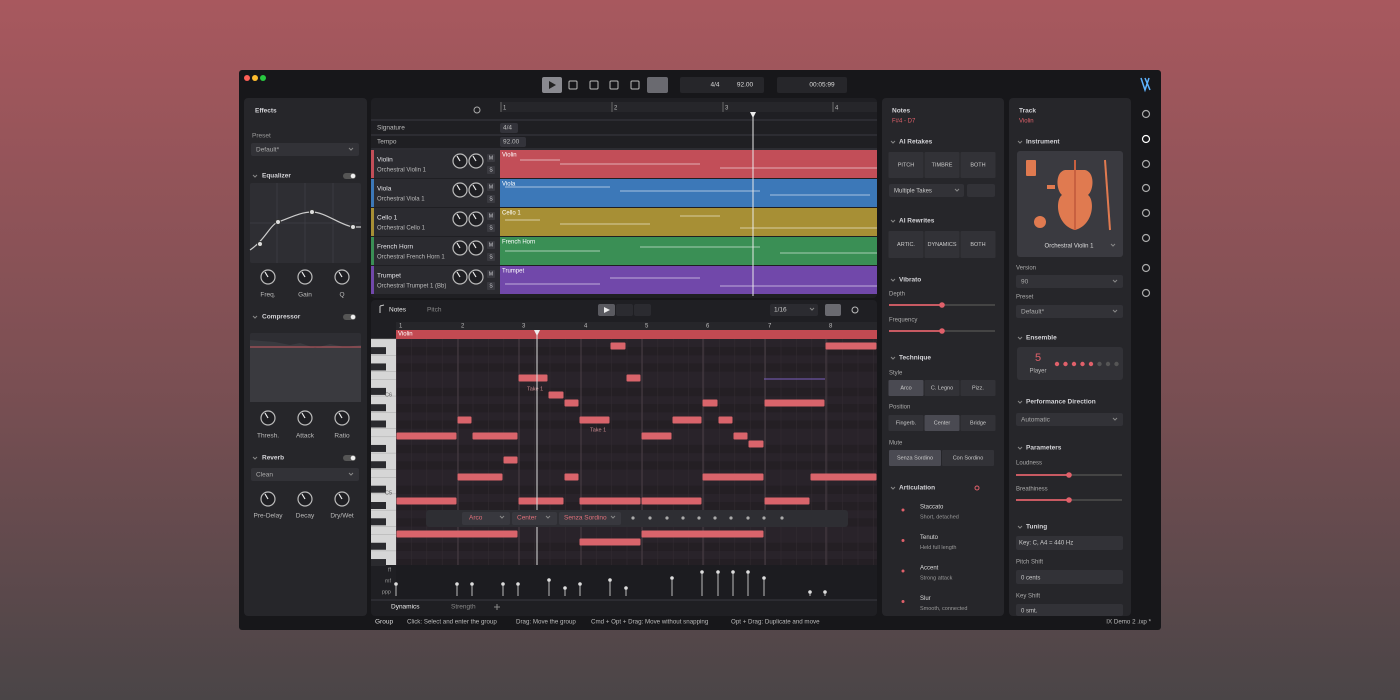  What do you see at coordinates (486, 518) in the screenshot?
I see `style-dropdown` at bounding box center [486, 518].